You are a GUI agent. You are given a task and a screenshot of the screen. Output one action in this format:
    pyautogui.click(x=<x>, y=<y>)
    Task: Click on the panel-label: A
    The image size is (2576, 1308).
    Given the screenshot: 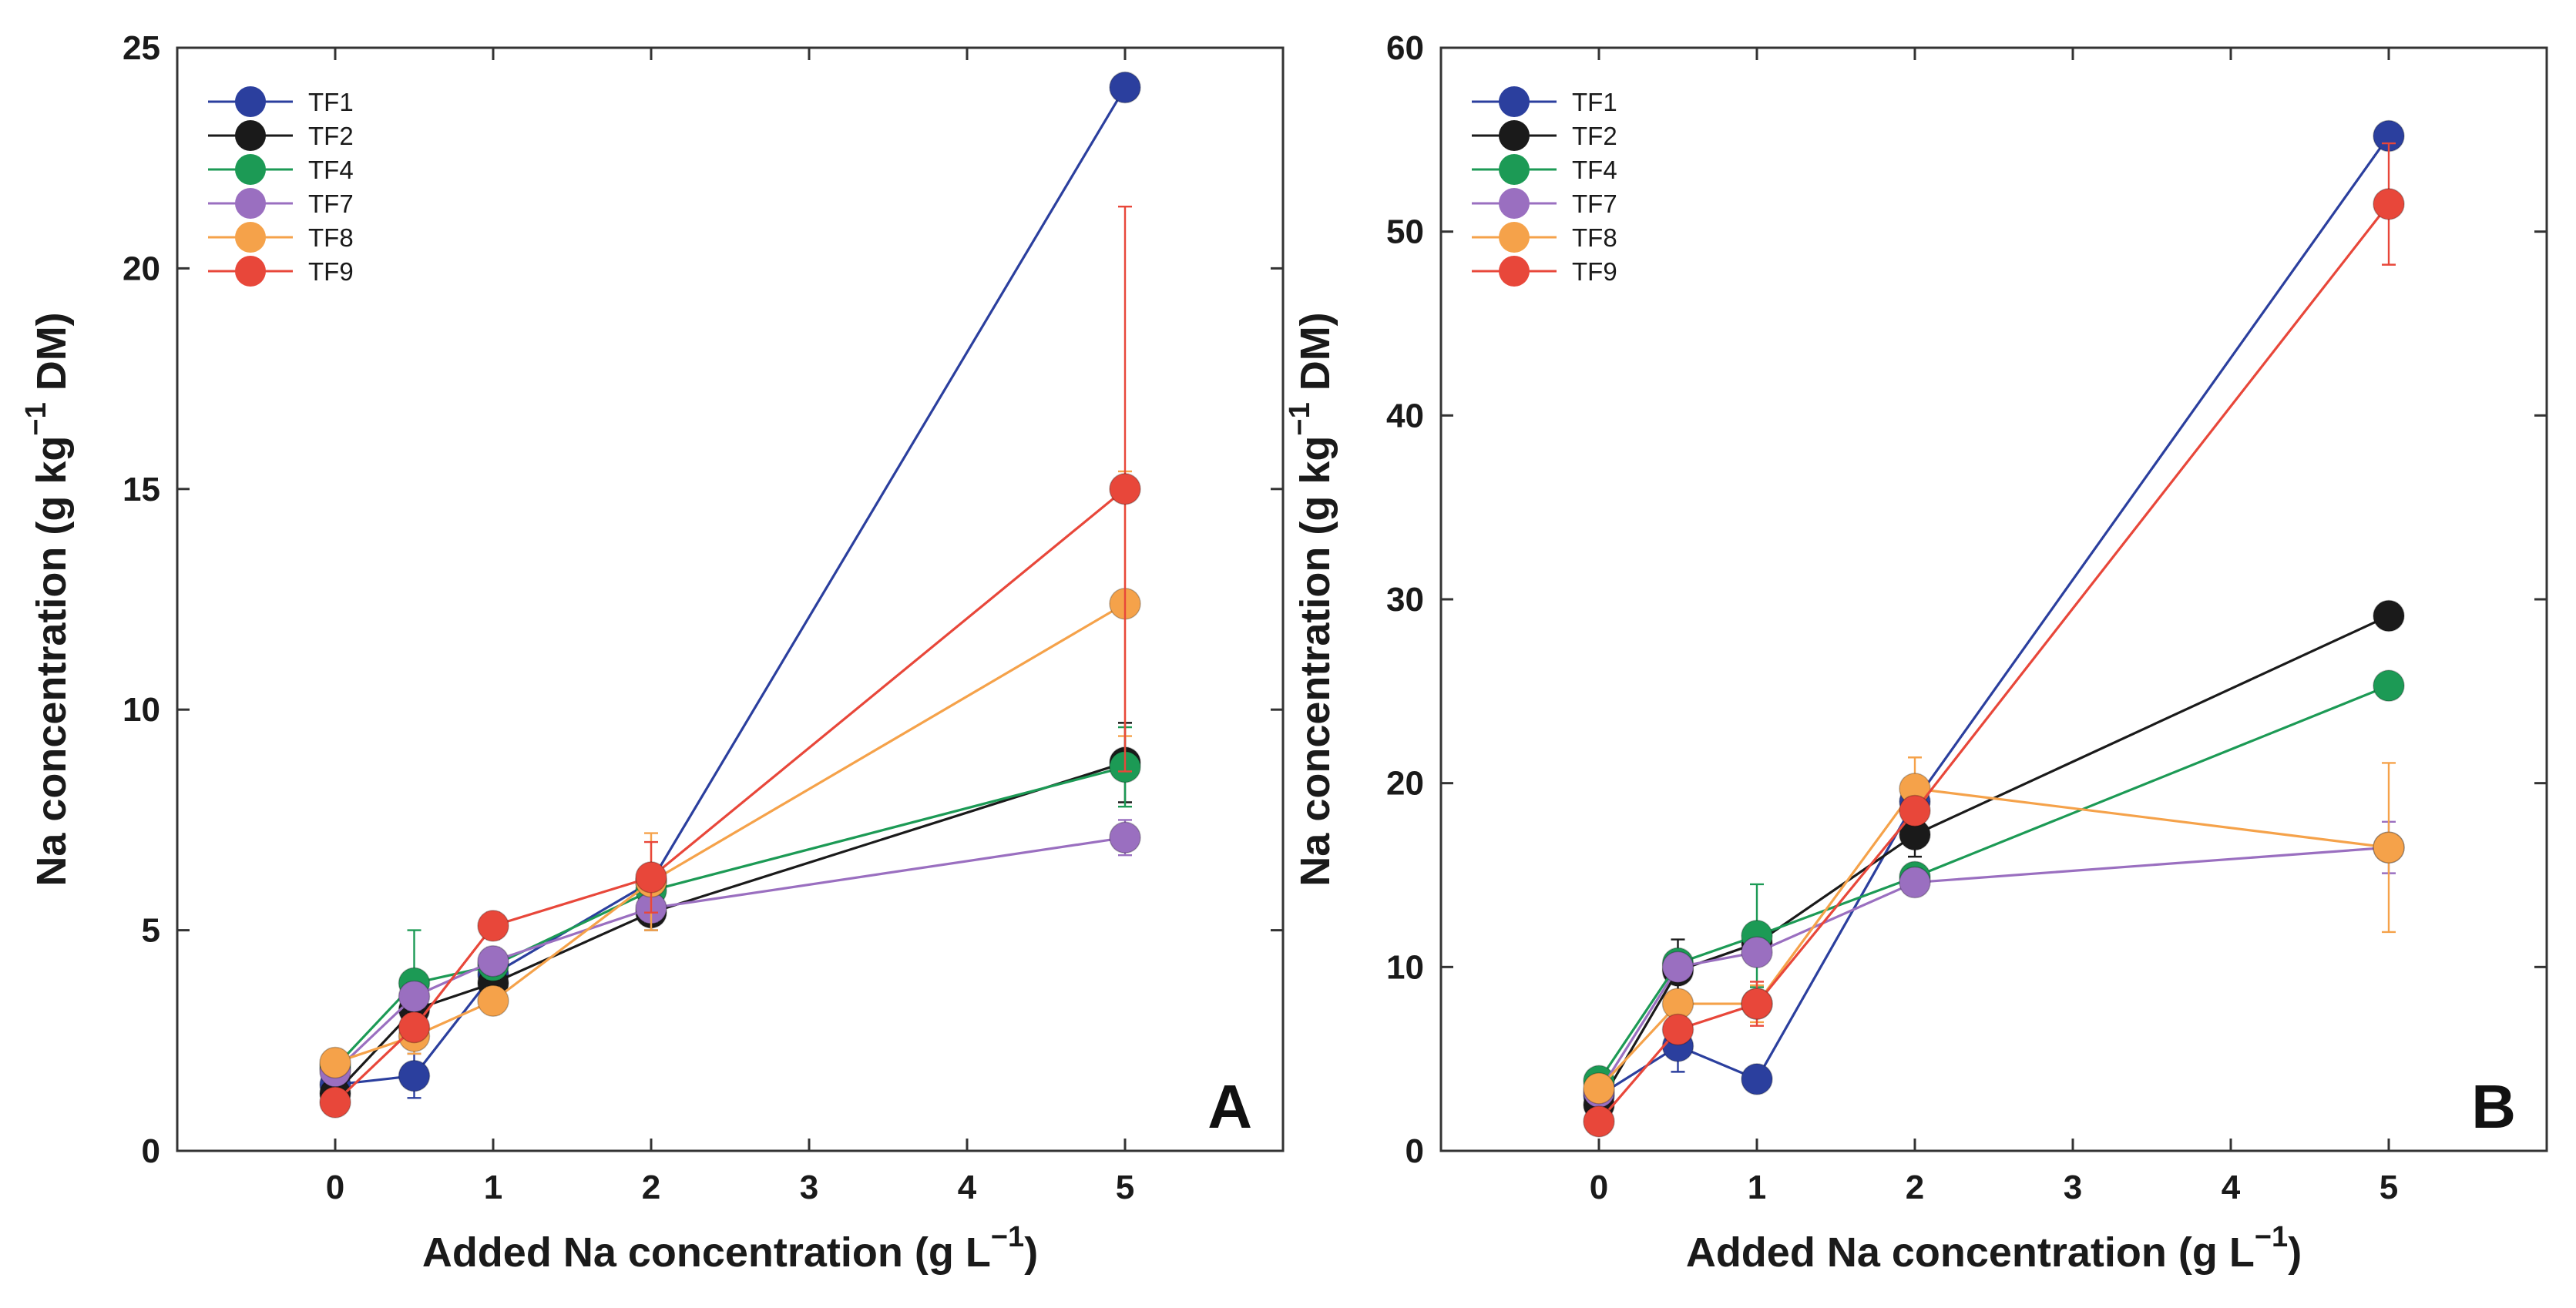 What is the action you would take?
    pyautogui.click(x=1229, y=1106)
    